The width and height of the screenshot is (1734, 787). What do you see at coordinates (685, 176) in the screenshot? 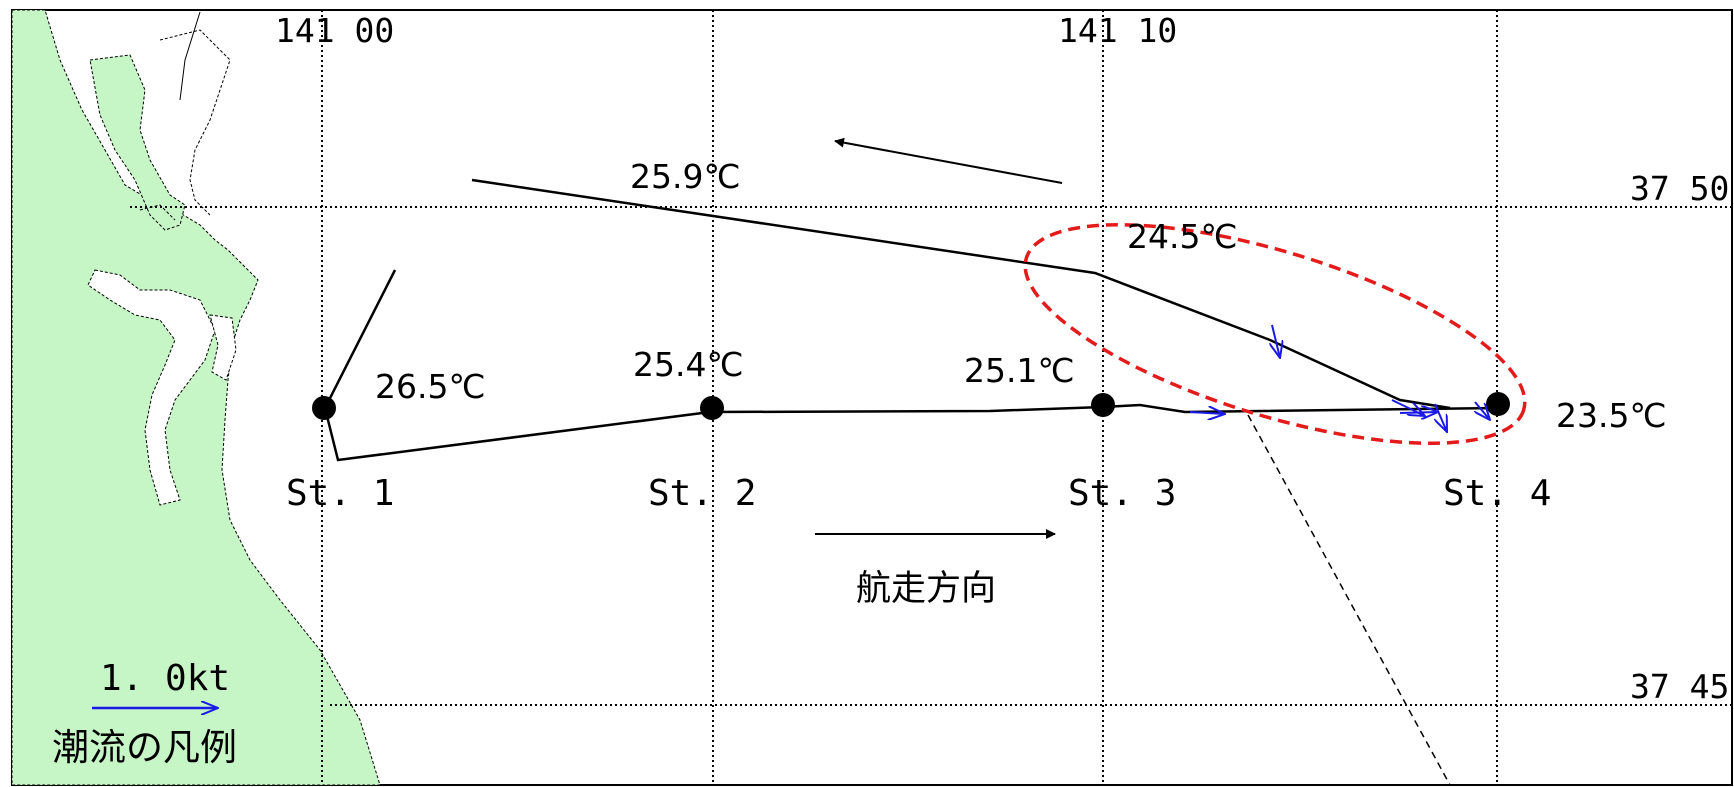
I see `temperature-label: 25.9℃` at bounding box center [685, 176].